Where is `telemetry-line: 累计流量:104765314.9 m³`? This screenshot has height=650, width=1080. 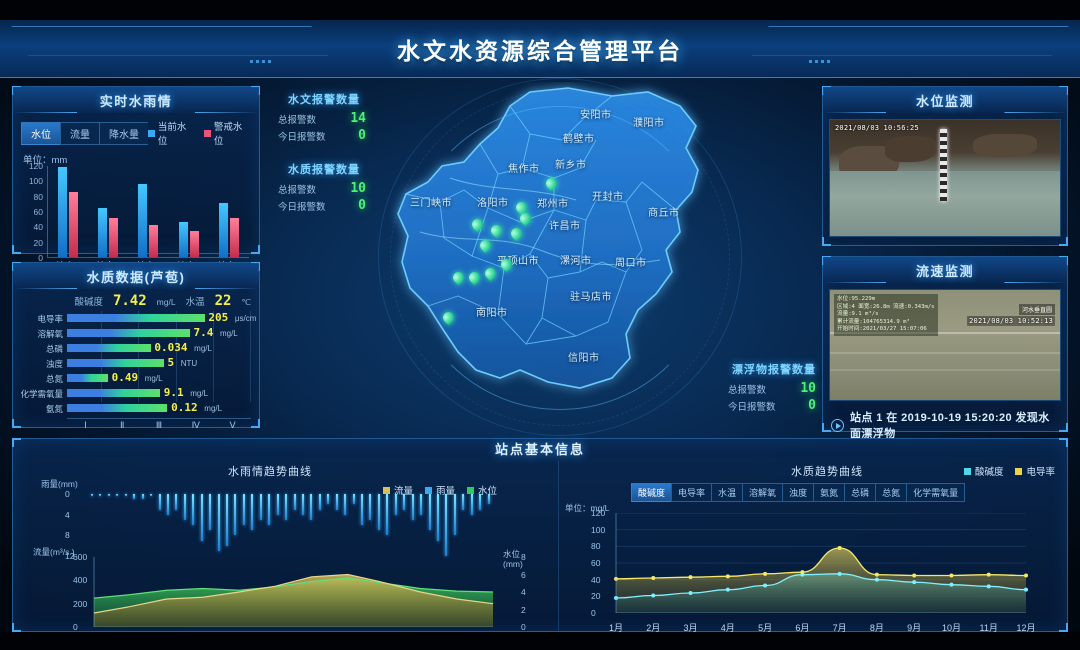 telemetry-line: 累计流量:104765314.9 m³ is located at coordinates (873, 321).